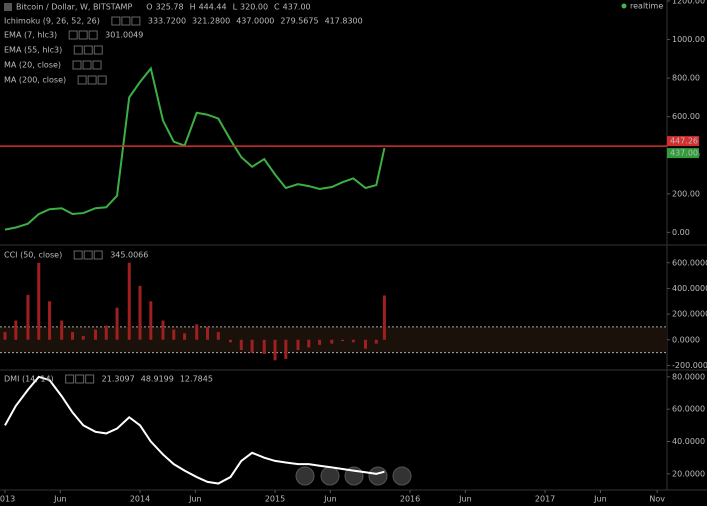 This screenshot has width=707, height=506. Describe the element at coordinates (344, 21) in the screenshot. I see `indicator-value: 417.8300` at that location.